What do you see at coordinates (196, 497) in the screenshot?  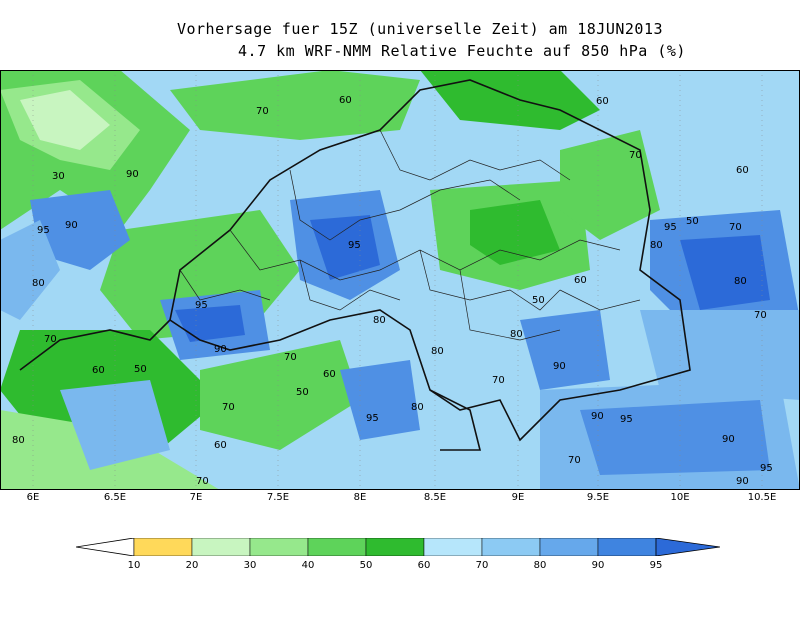 I see `lon-tick: 7E` at bounding box center [196, 497].